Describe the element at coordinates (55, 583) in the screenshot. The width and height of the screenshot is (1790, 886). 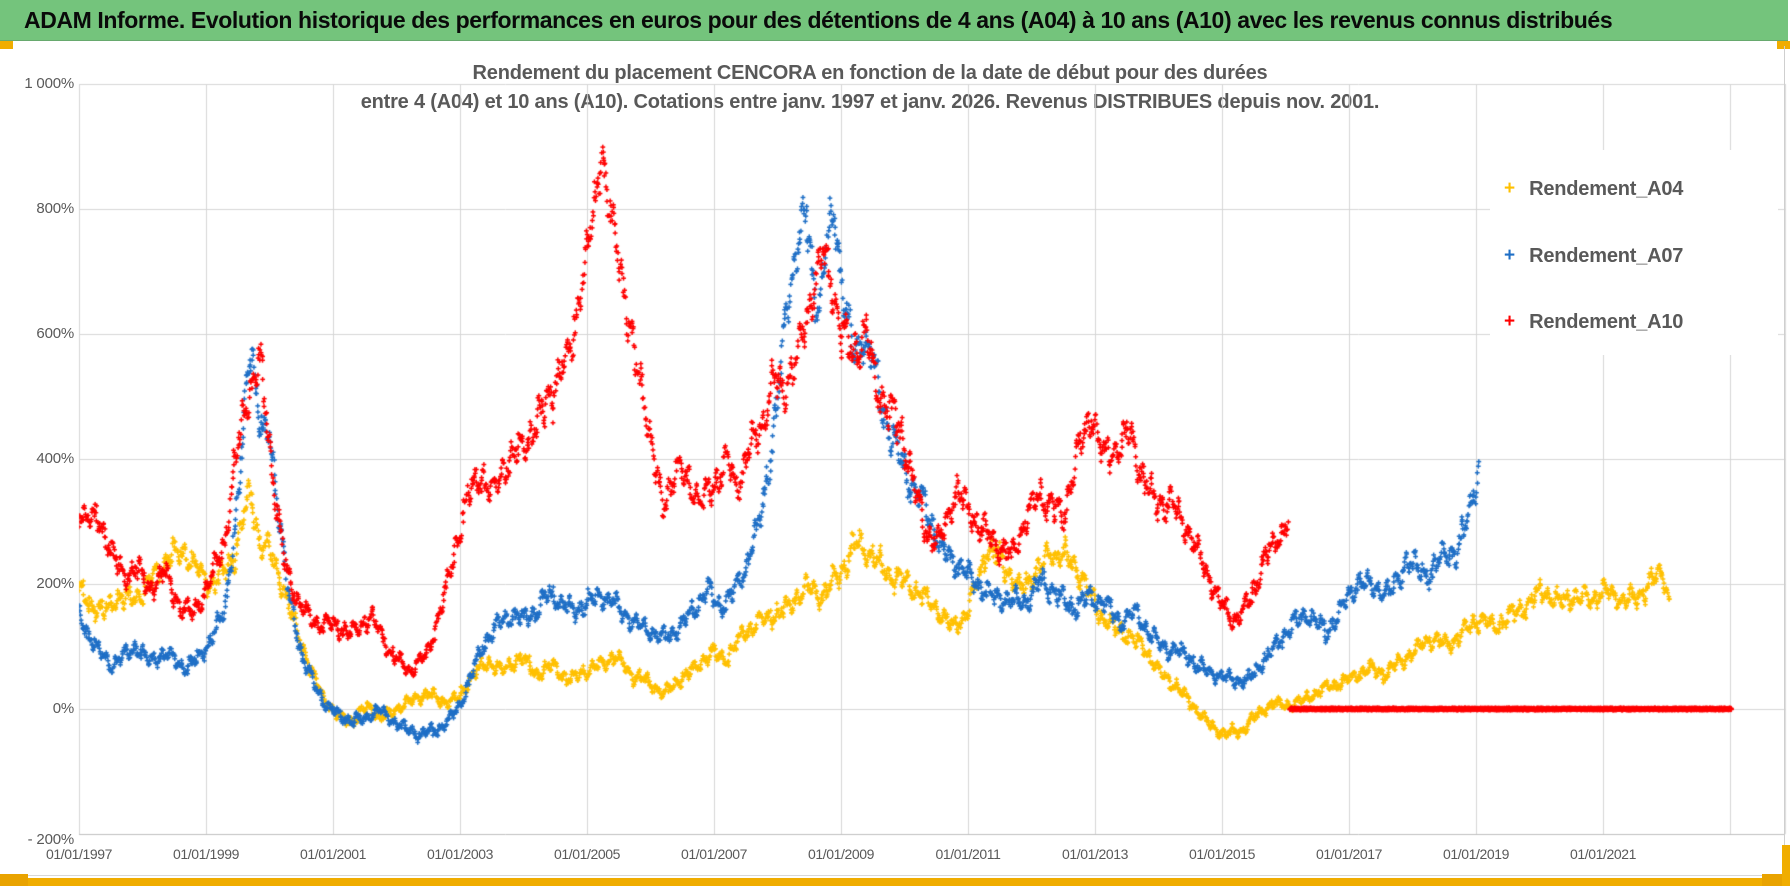
I see `y-axis-tick-label: 200%` at that location.